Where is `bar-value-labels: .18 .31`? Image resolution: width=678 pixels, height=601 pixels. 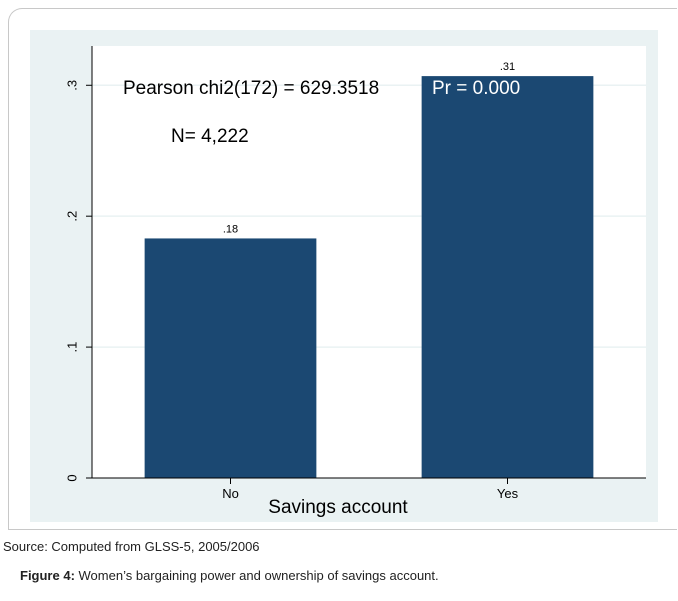 bar-value-labels: .18 .31 is located at coordinates (369, 148).